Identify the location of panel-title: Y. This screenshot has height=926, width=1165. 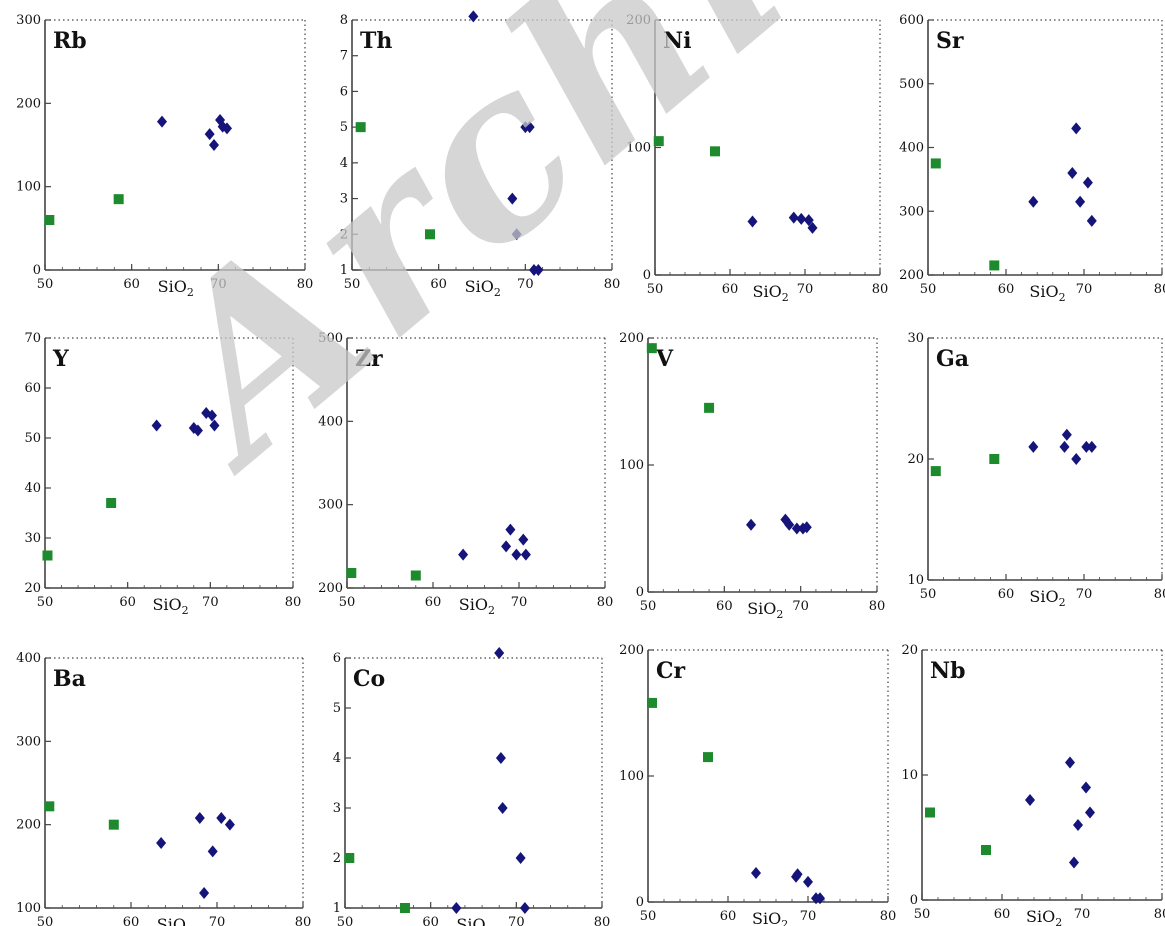
(60, 359).